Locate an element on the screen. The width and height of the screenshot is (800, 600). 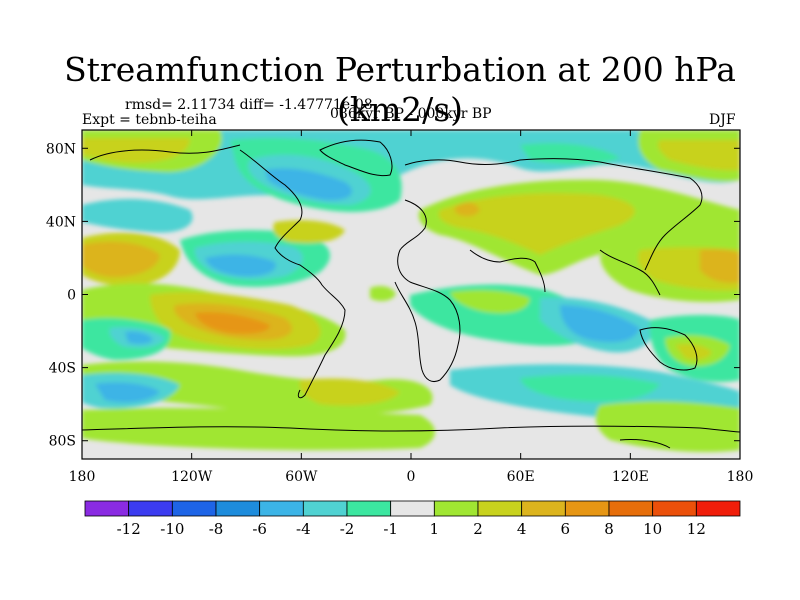
colorbar-label: -6 is located at coordinates (259, 529).